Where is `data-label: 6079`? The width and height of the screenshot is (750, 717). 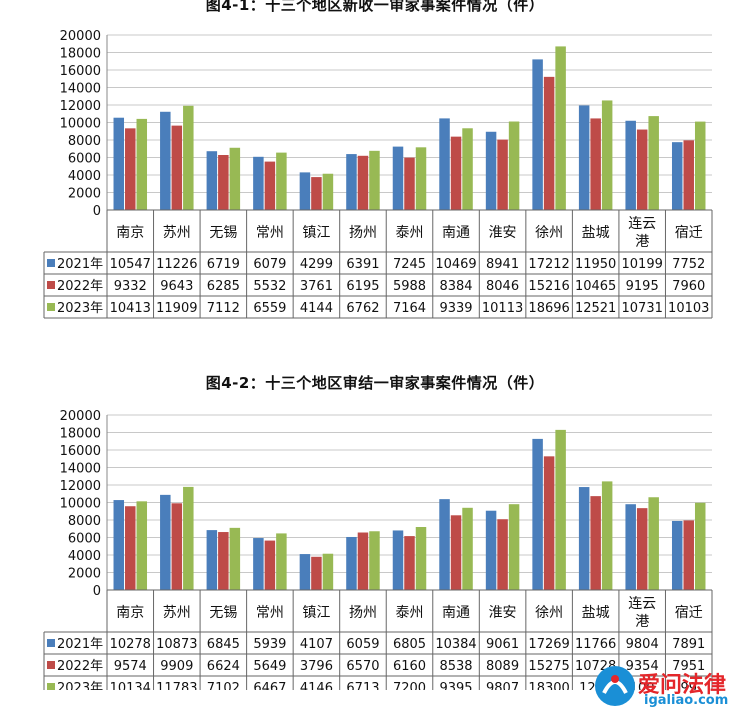 data-label: 6079 is located at coordinates (269, 264).